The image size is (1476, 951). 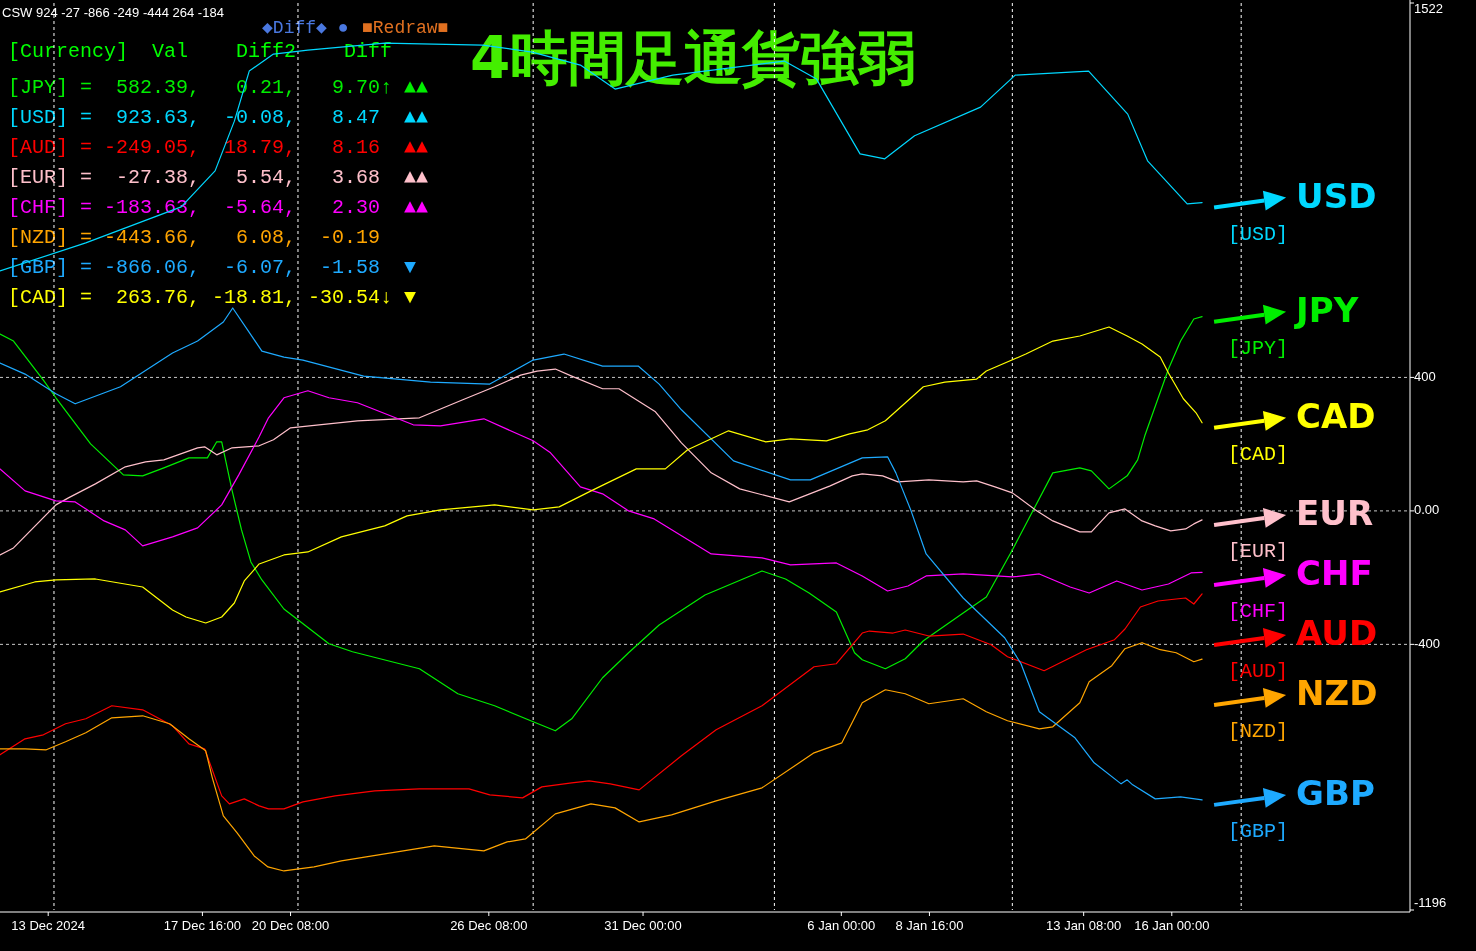 I want to click on y-tick-label: -400, so click(x=1427, y=643).